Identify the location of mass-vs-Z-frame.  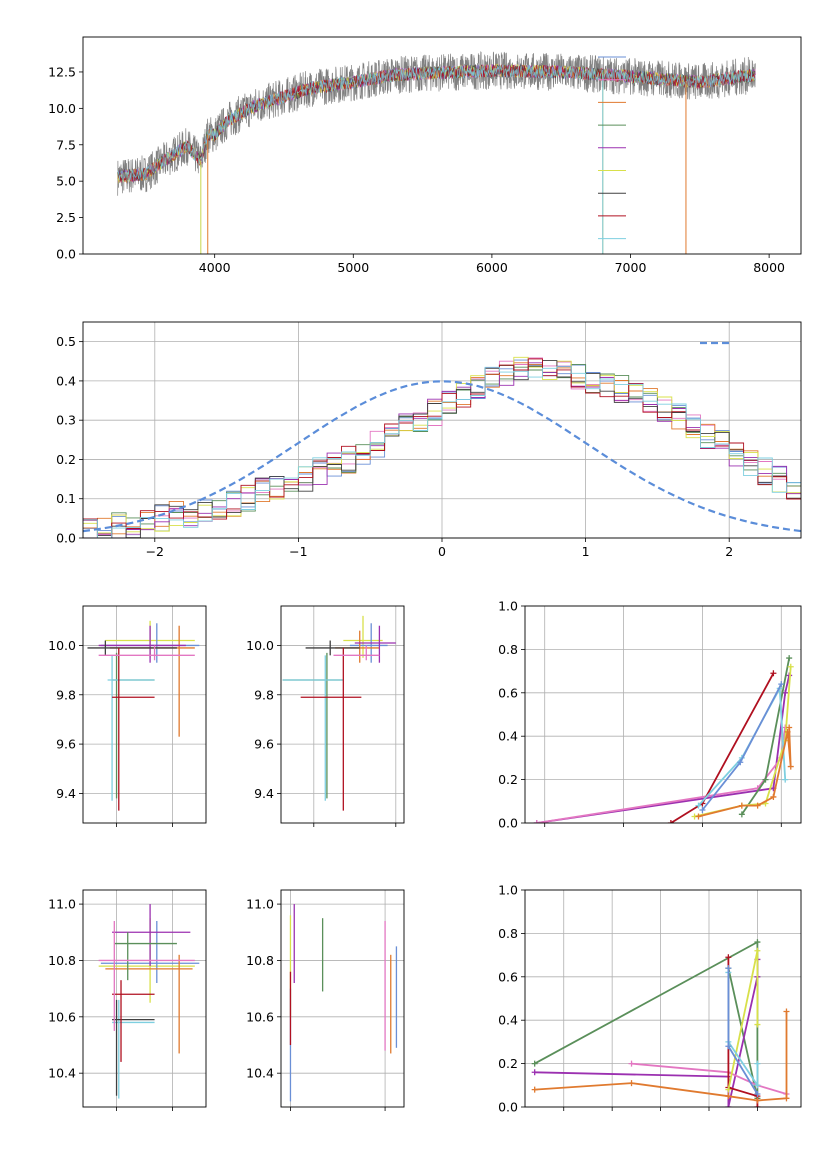
(144, 998).